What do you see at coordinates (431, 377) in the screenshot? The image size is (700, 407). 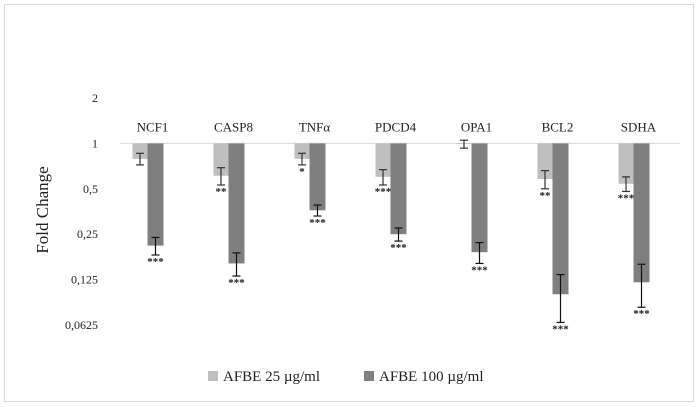 I see `legend-label-afbe-100: AFBE 100 µg/ml` at bounding box center [431, 377].